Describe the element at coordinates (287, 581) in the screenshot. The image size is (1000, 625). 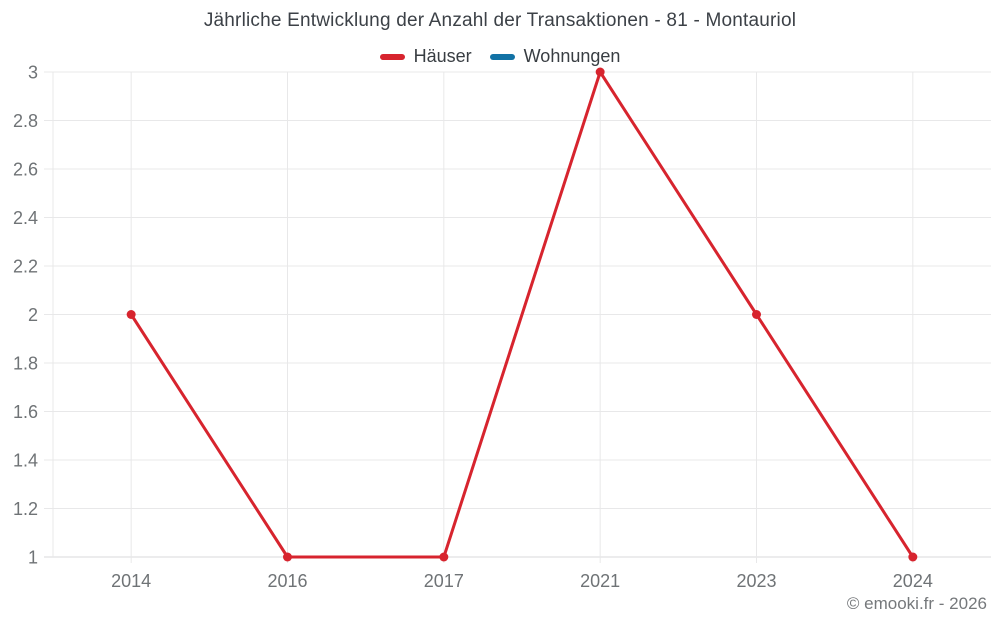
I see `x-tick-label: 2016` at that location.